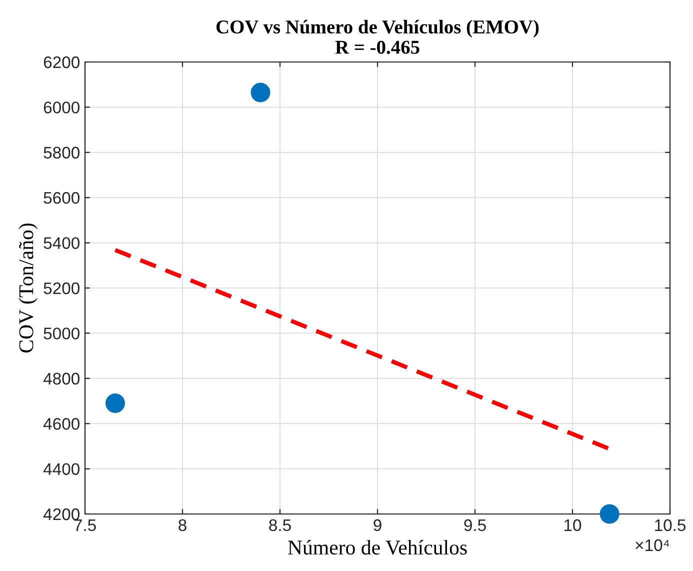 This screenshot has width=693, height=571. What do you see at coordinates (62, 108) in the screenshot?
I see `y-tick-label: 6000` at bounding box center [62, 108].